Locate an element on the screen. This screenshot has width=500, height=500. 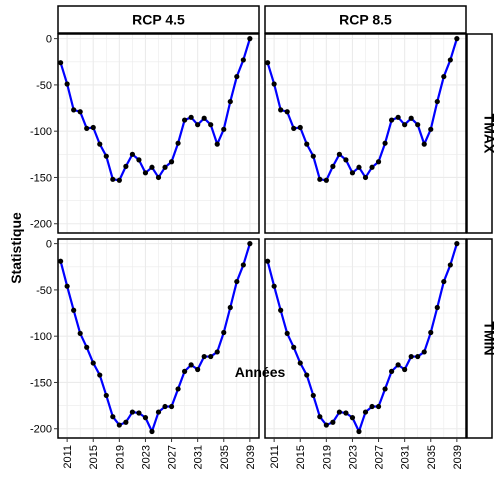
y-tick-label: -150 is located at coordinates (41, 178).